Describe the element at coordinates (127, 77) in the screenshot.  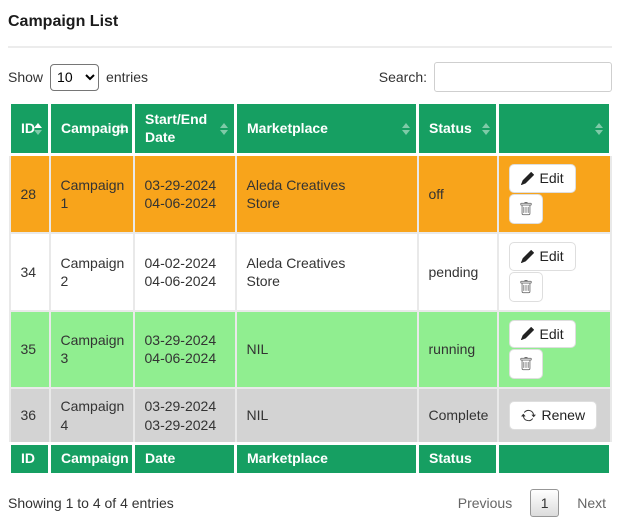
I see `entries-label: entries` at that location.